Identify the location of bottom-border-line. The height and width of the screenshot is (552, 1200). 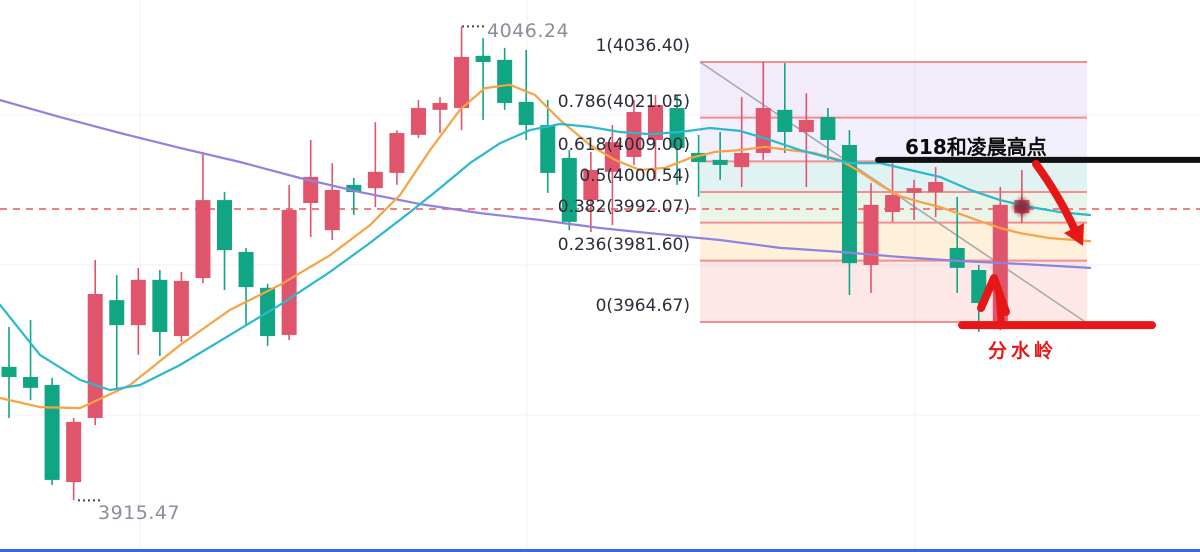
(600, 550).